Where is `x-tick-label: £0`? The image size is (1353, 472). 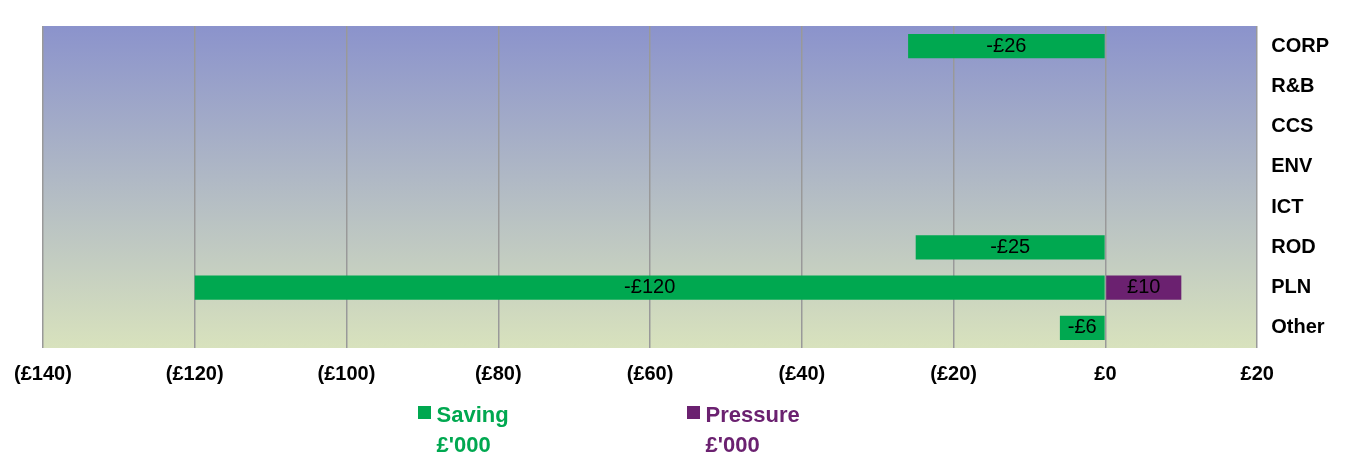 x-tick-label: £0 is located at coordinates (1105, 372).